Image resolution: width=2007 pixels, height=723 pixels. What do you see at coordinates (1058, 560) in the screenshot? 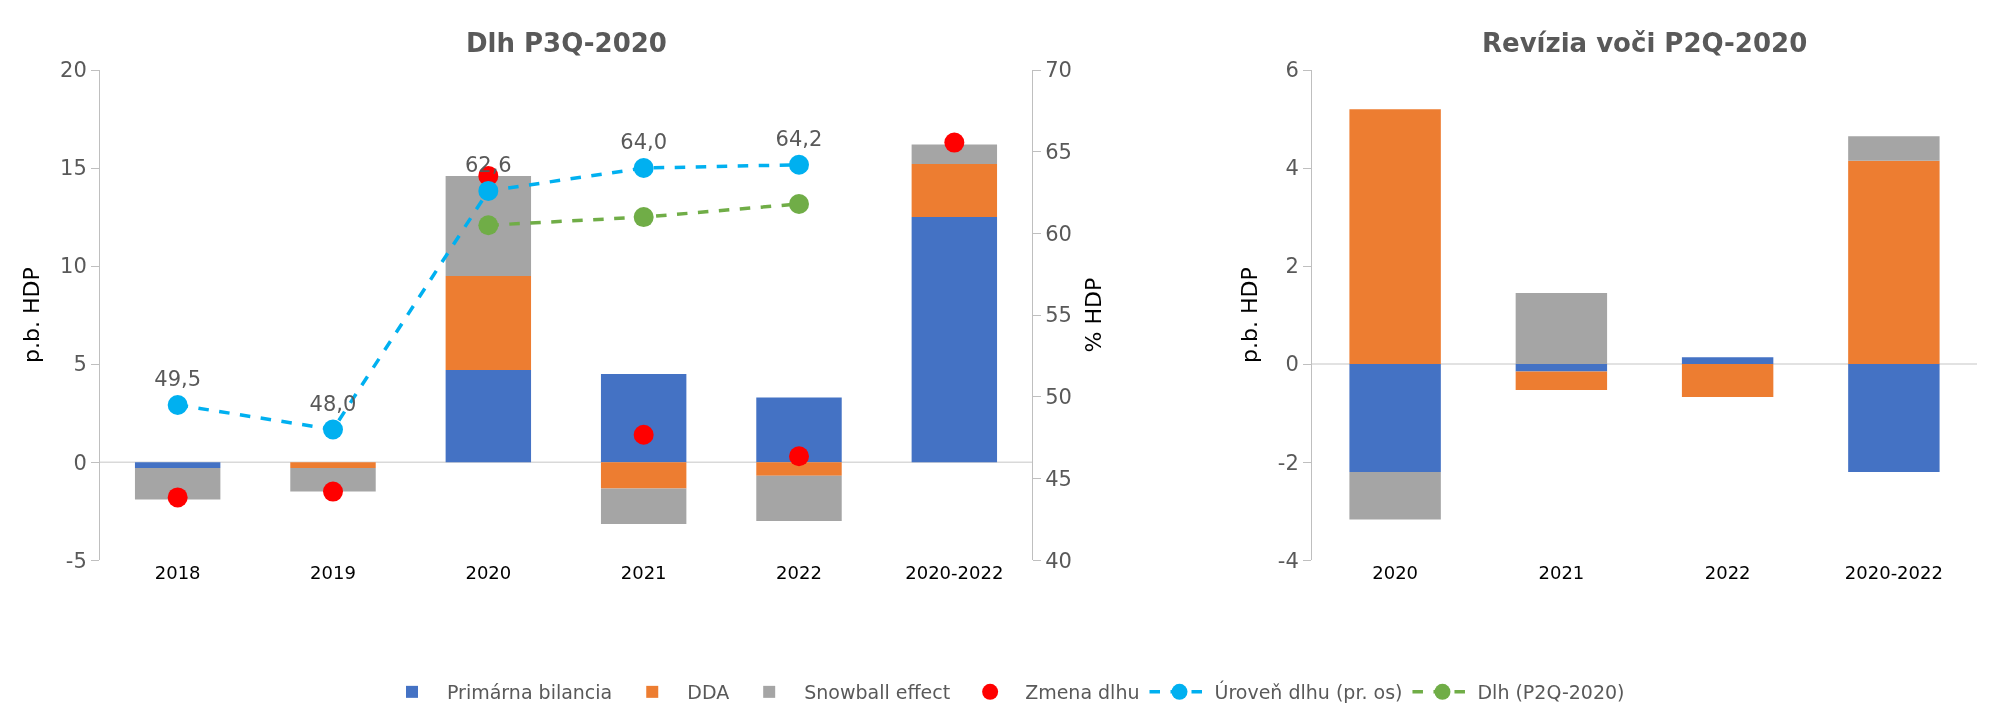
I see `y2-tick-label: 40` at bounding box center [1058, 560].